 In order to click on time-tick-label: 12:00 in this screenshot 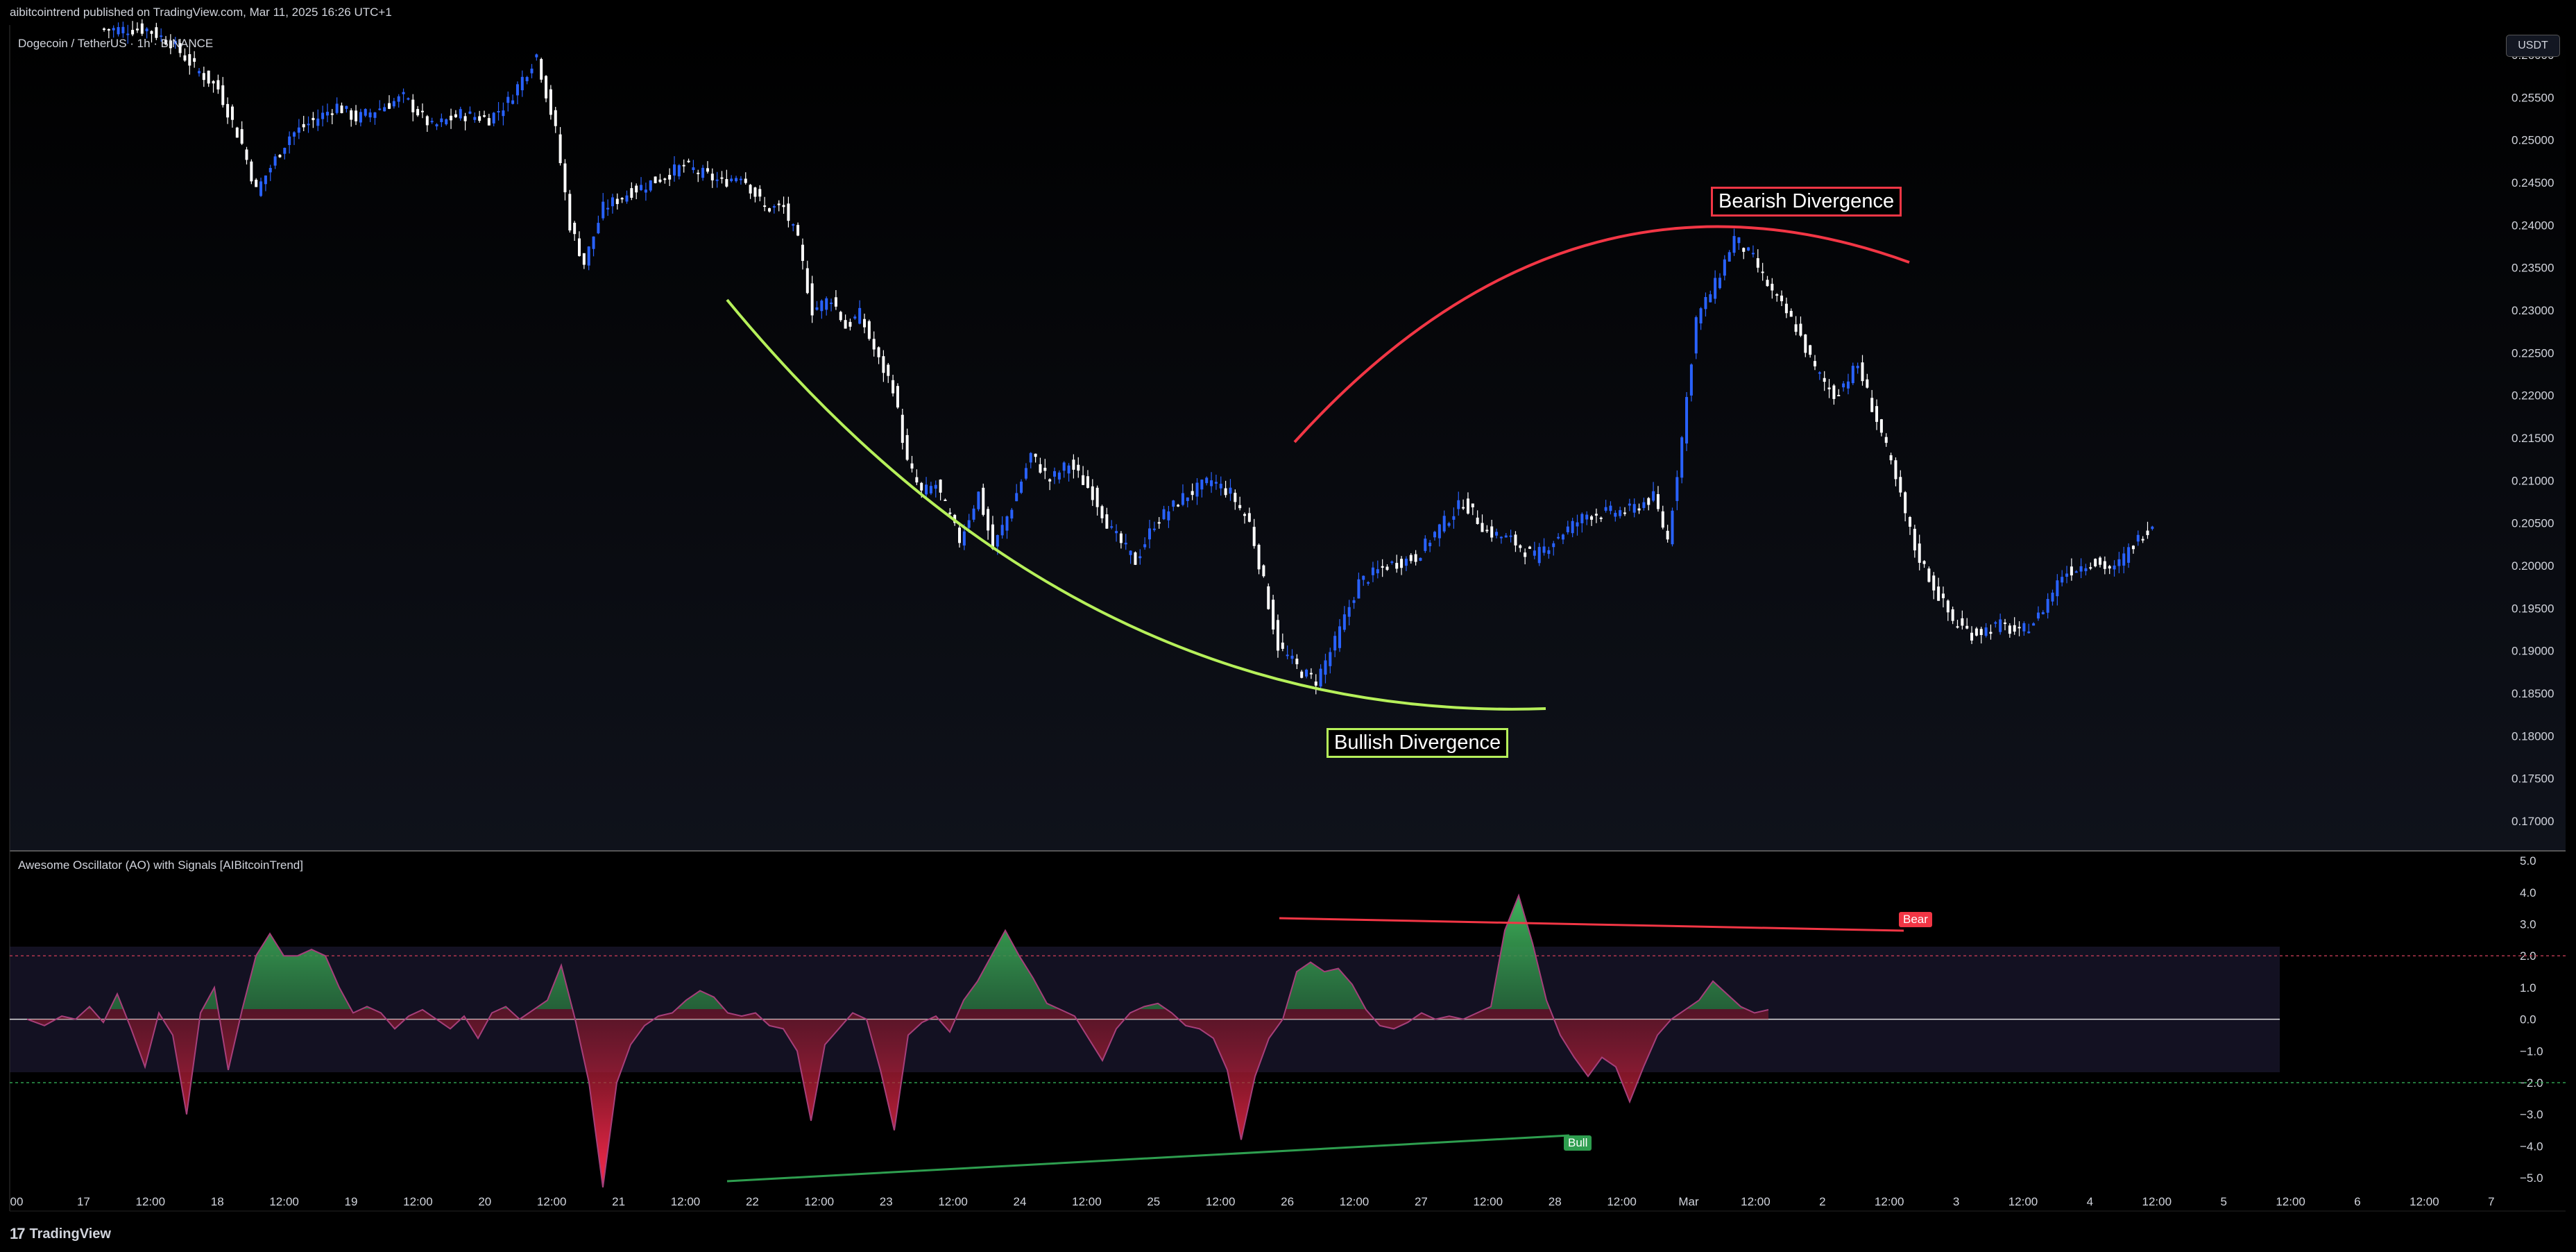, I will do `click(2157, 1201)`.